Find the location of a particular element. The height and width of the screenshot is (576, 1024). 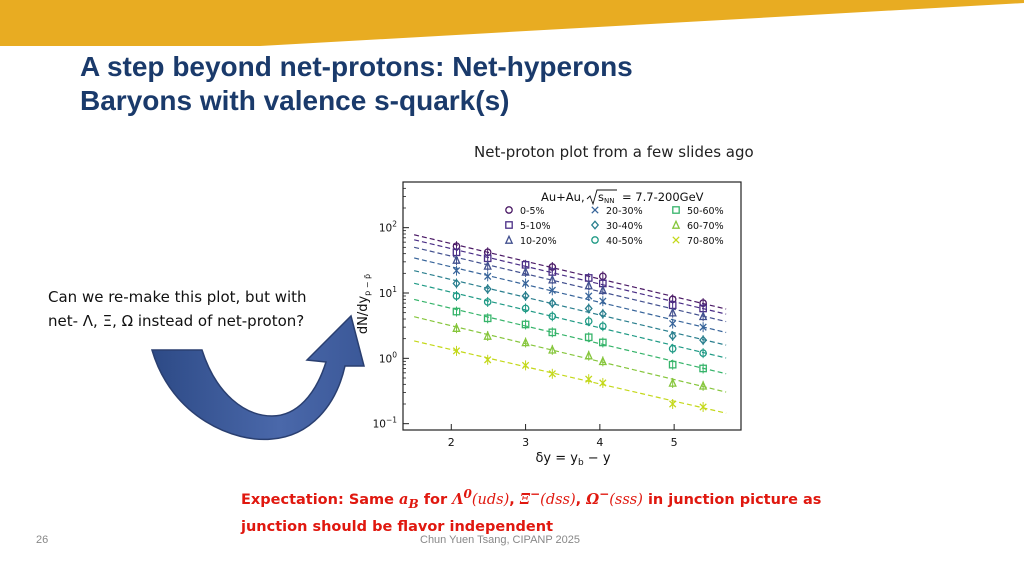

legend-label: 10-20% is located at coordinates (538, 241).